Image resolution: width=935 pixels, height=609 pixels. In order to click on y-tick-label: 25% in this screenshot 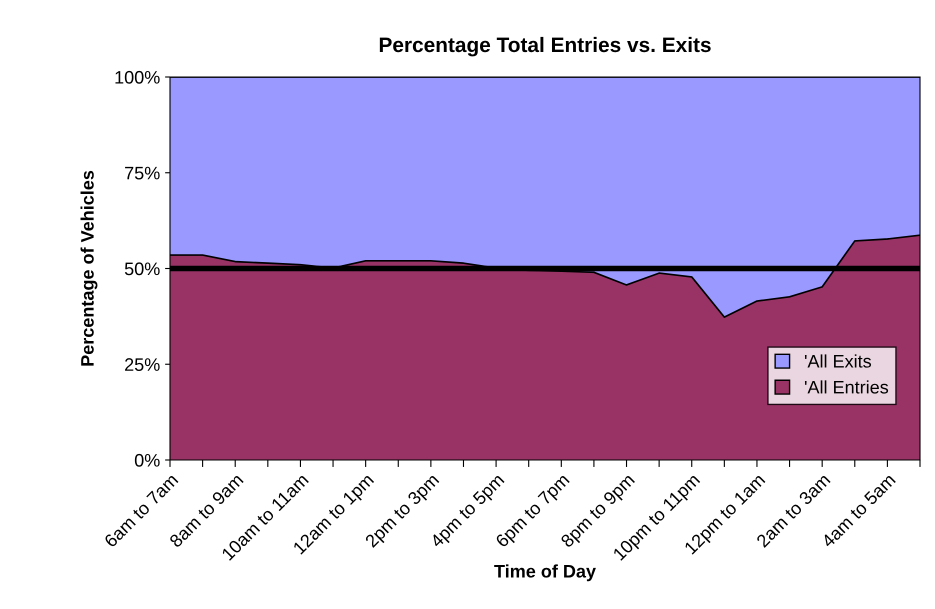, I will do `click(142, 364)`.